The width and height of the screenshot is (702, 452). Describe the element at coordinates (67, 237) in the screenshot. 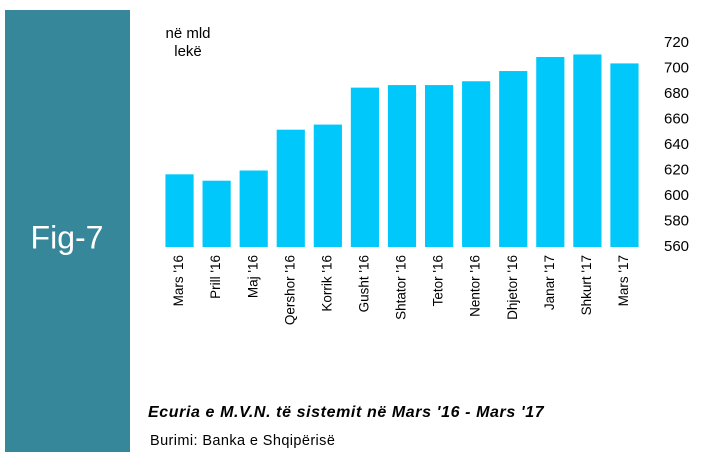

I see `fig-label: Fig-7` at that location.